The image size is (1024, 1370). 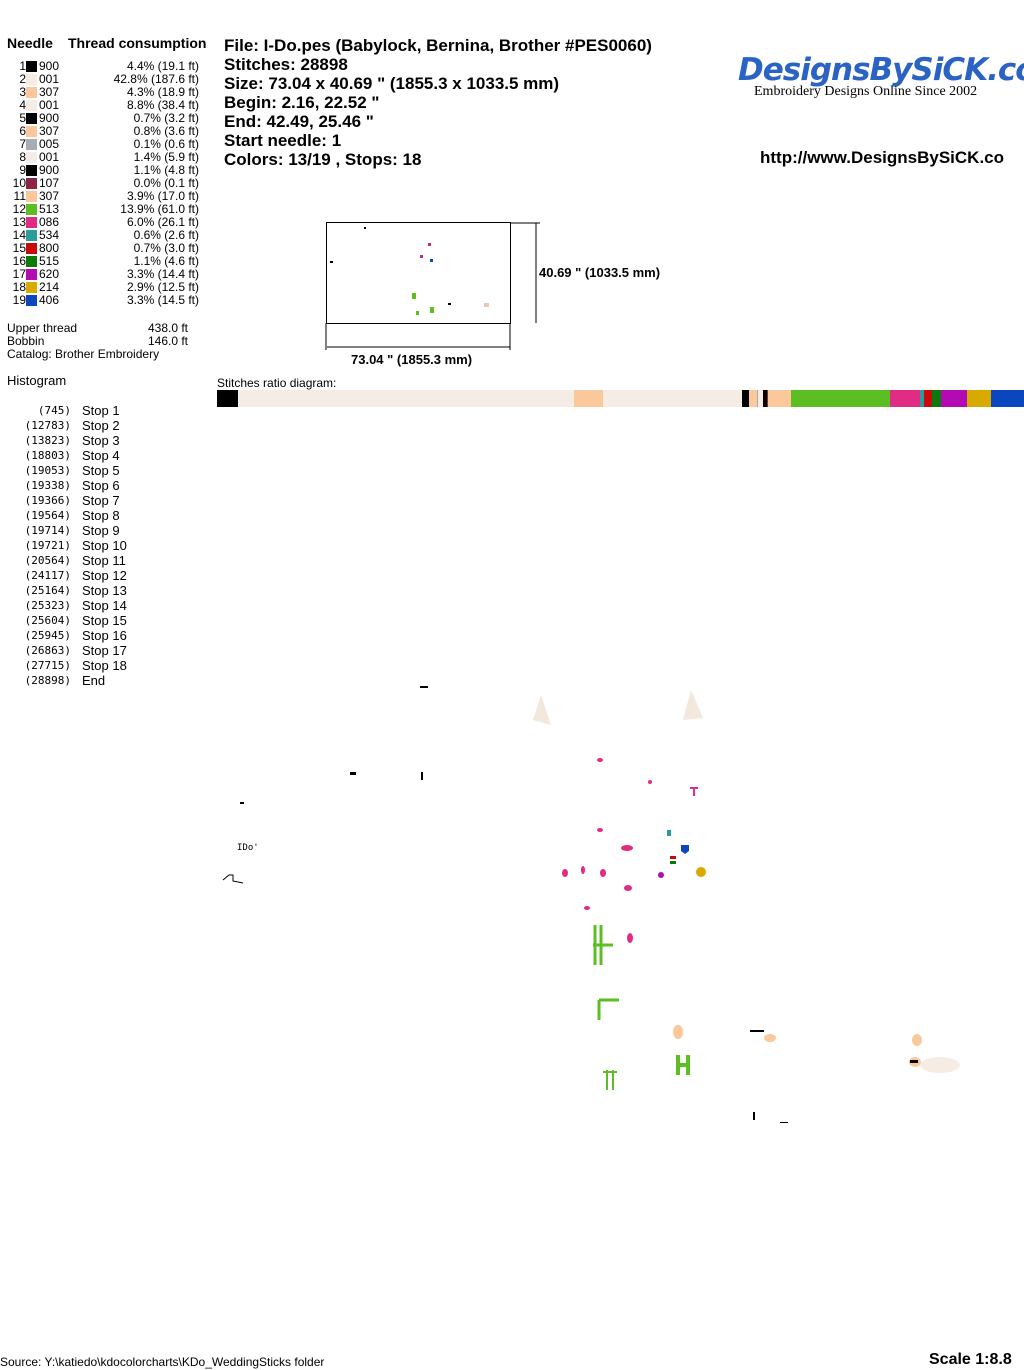 What do you see at coordinates (162, 274) in the screenshot?
I see `thread-consumption: 3.3% (14.4 ft)` at bounding box center [162, 274].